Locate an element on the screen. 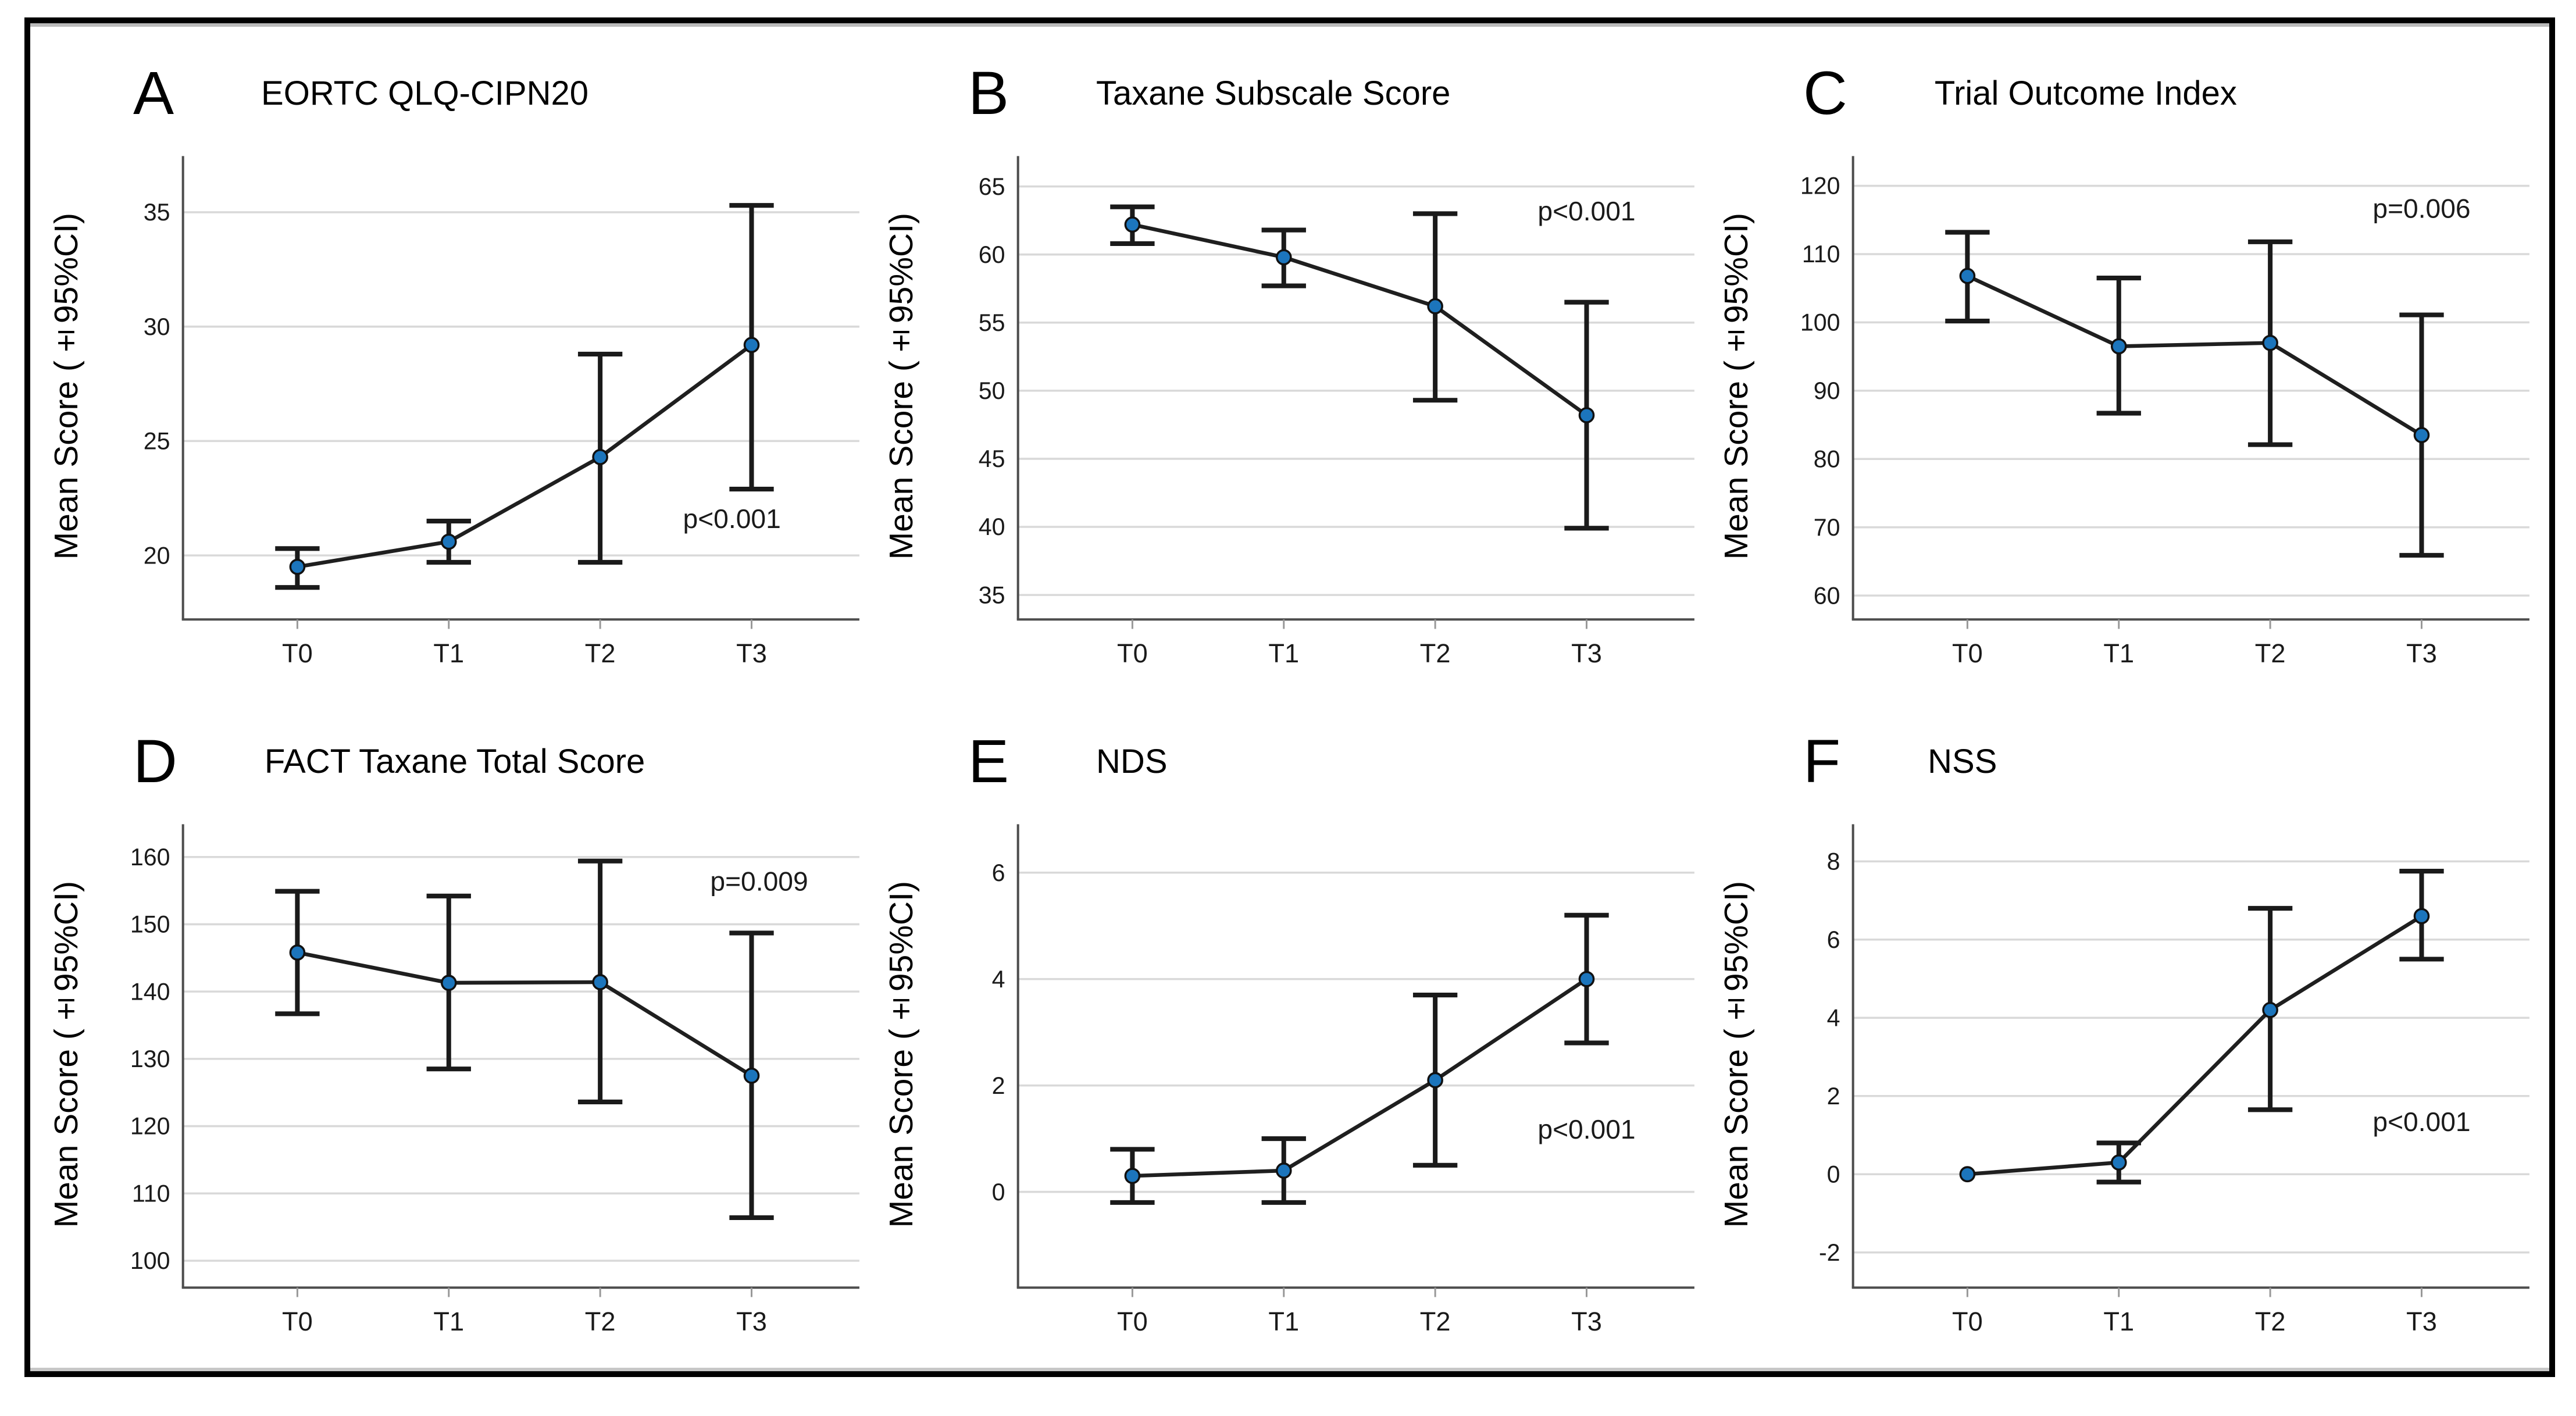  y-tick-label: 40 is located at coordinates (992, 526).